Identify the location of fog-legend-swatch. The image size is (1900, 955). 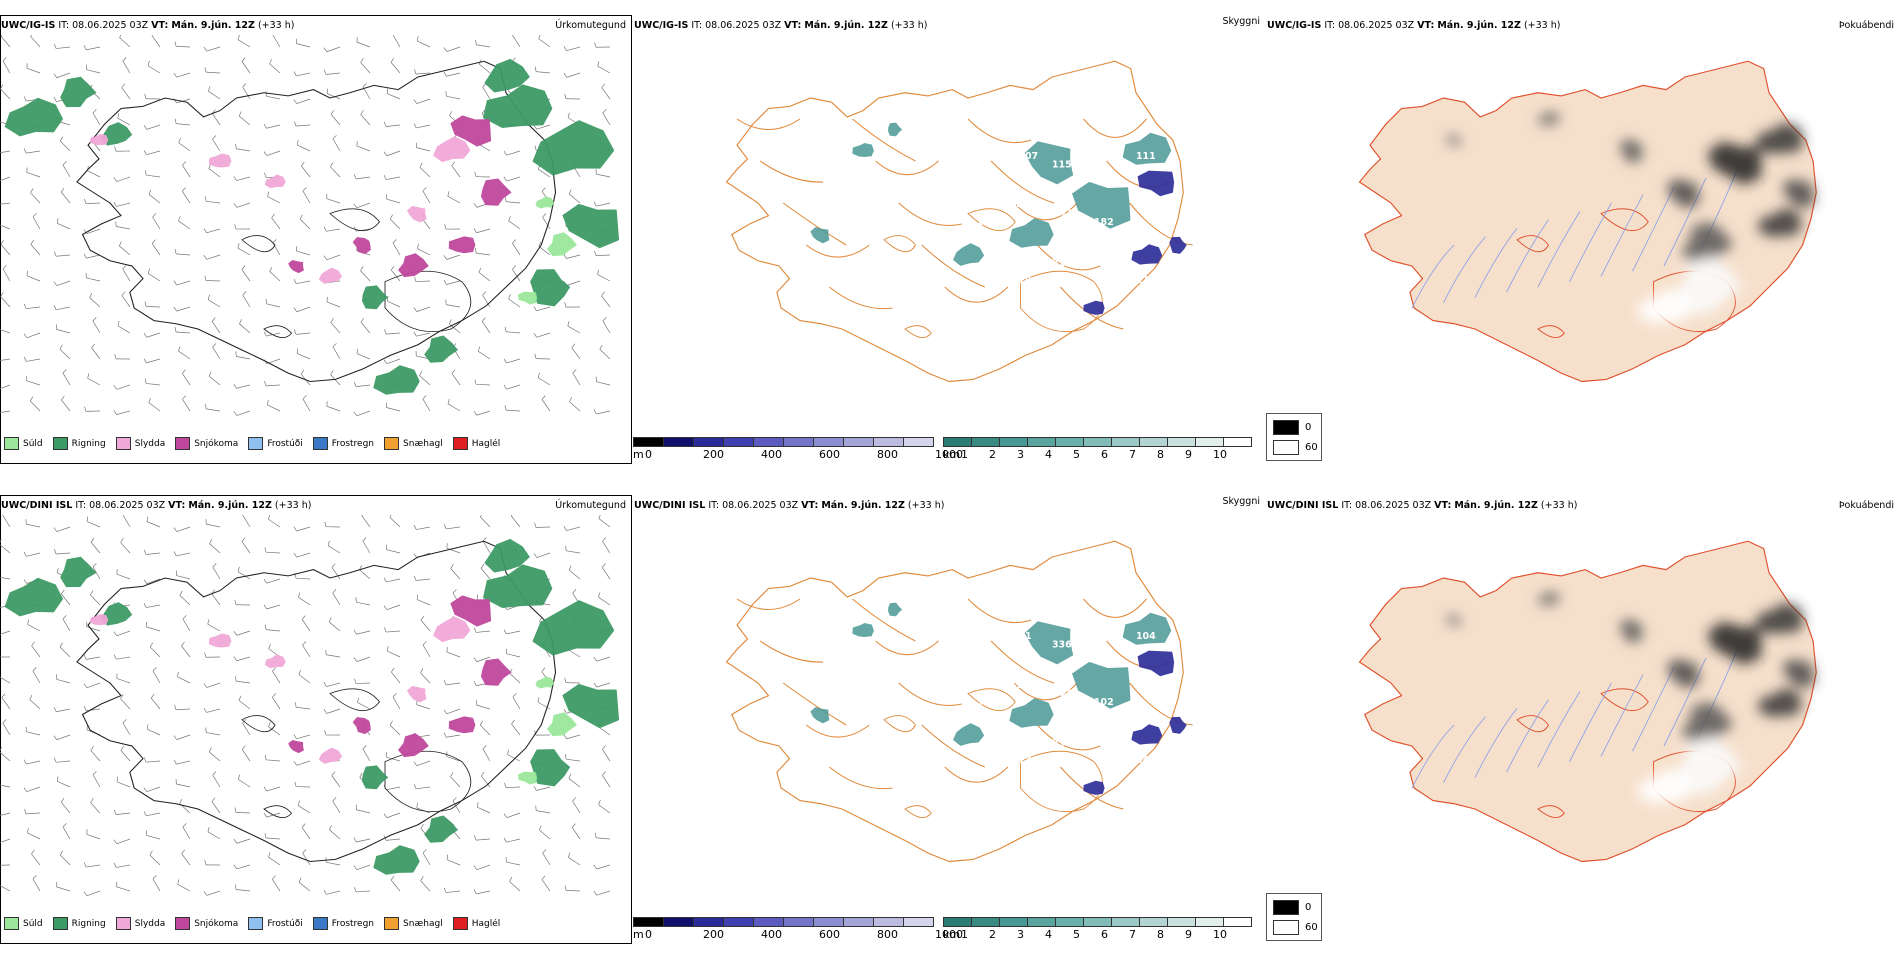
(1286, 907).